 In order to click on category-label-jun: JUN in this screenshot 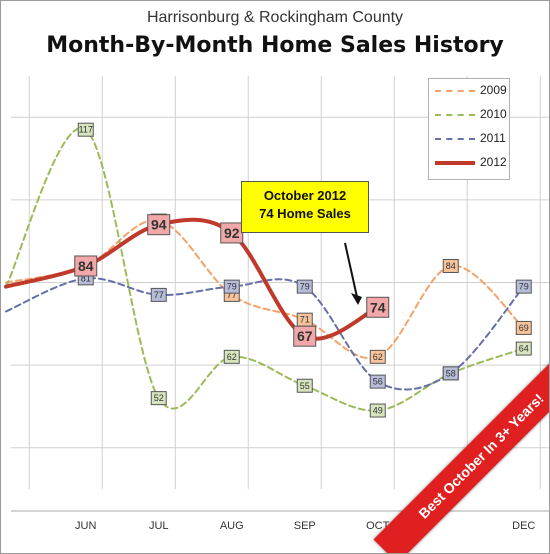, I will do `click(85, 526)`.